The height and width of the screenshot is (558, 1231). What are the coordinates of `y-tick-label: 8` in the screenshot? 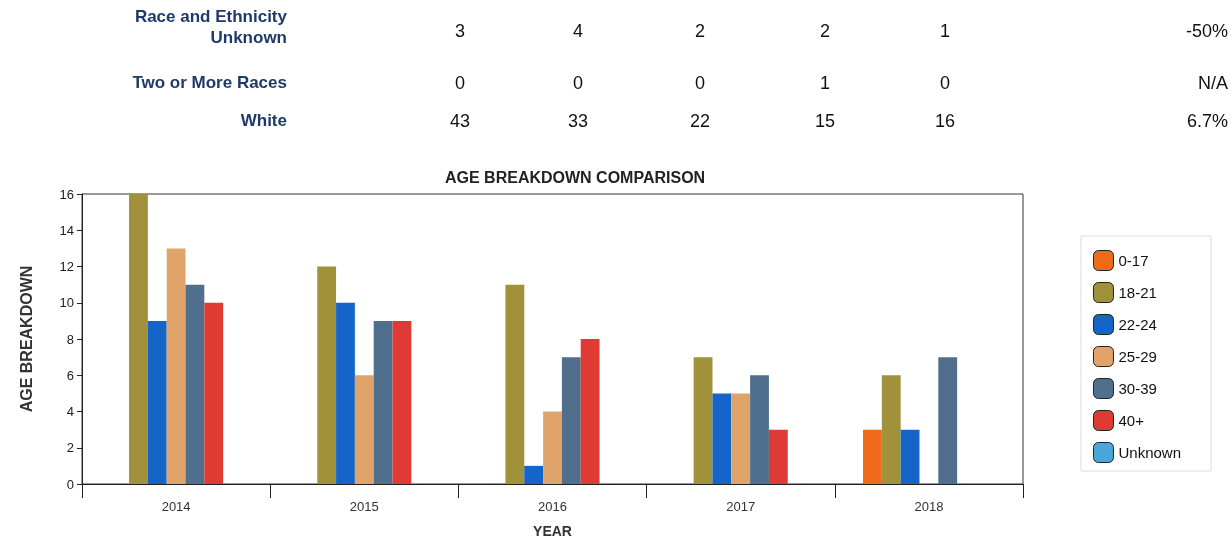 It's located at (70, 339).